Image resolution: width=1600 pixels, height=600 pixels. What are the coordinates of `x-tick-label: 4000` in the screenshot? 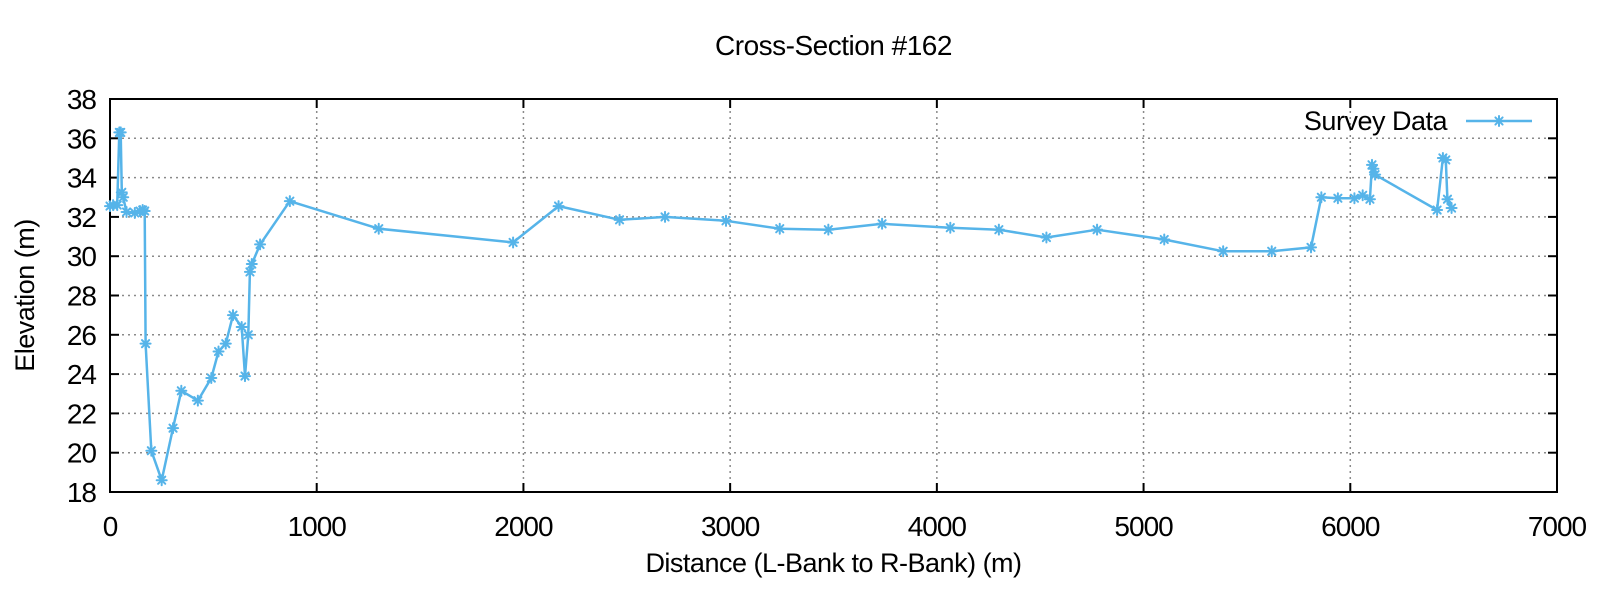 It's located at (937, 526).